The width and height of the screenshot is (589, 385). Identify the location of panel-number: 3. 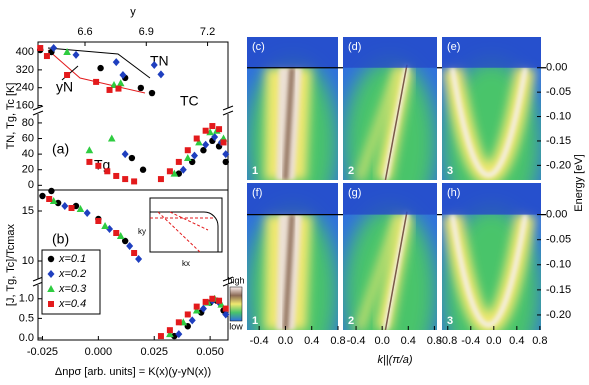
(450, 171).